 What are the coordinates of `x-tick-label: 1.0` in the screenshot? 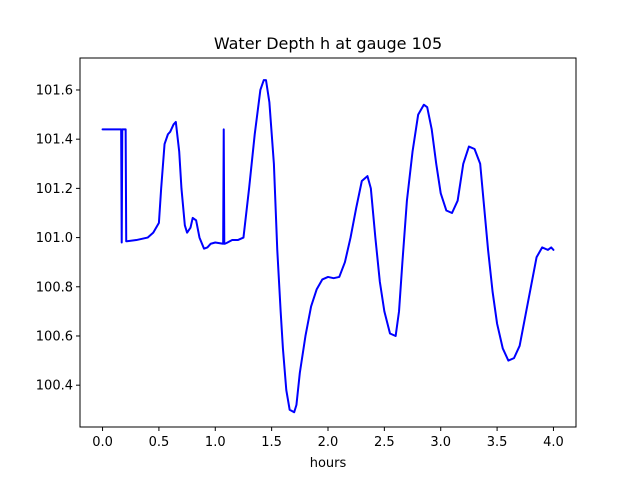 It's located at (215, 442).